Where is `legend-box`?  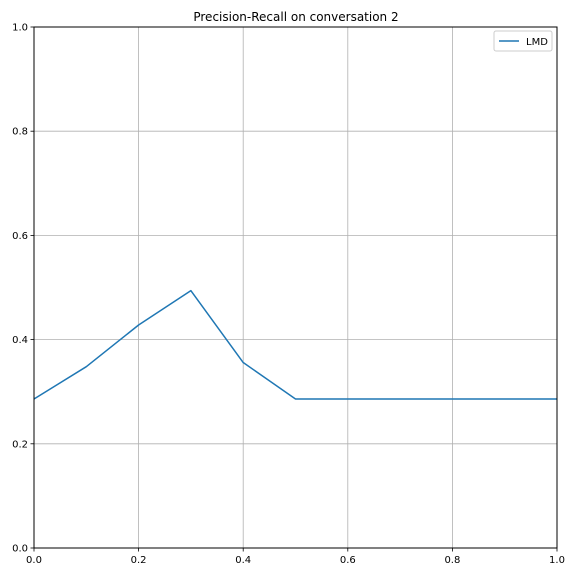 legend-box is located at coordinates (523, 41).